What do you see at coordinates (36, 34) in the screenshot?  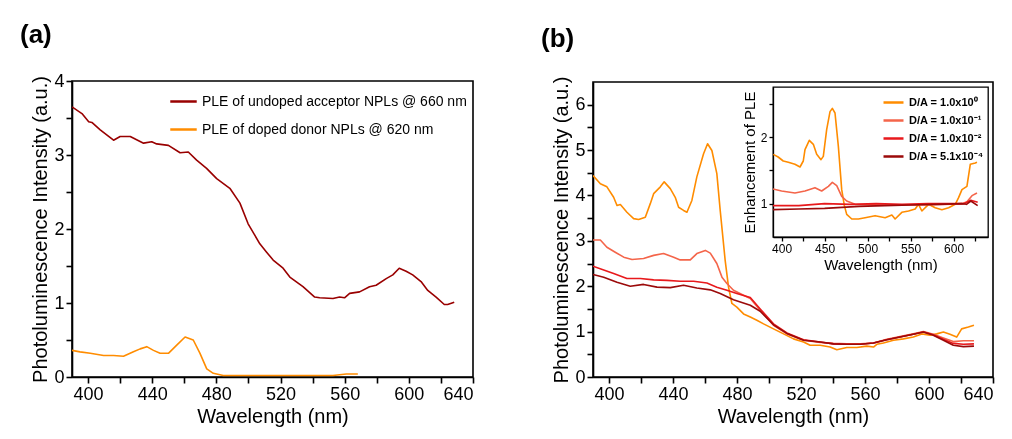 I see `chart-title: (a)` at bounding box center [36, 34].